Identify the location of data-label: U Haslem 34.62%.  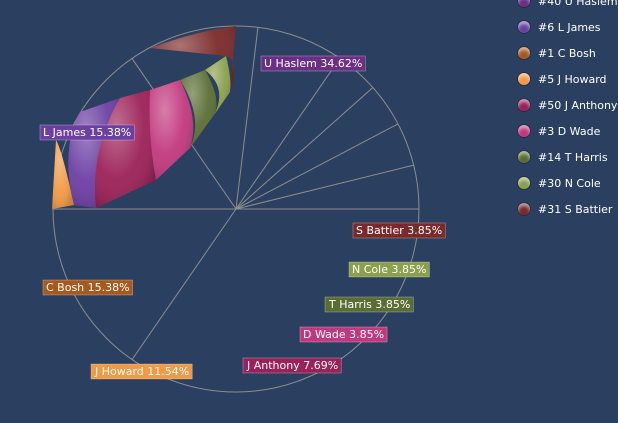
(313, 63).